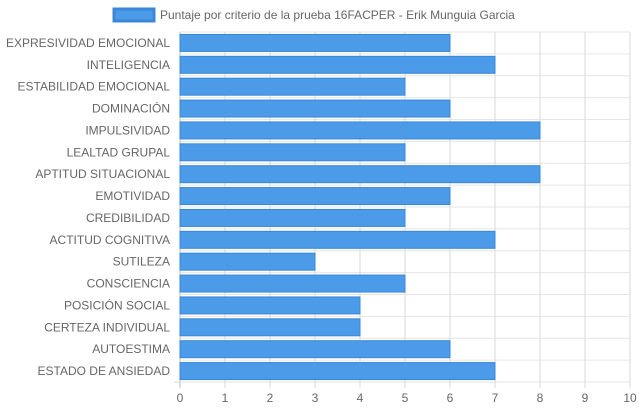 Image resolution: width=639 pixels, height=416 pixels. What do you see at coordinates (110, 240) in the screenshot?
I see `category-label: ACTITUD COGNITIVA` at bounding box center [110, 240].